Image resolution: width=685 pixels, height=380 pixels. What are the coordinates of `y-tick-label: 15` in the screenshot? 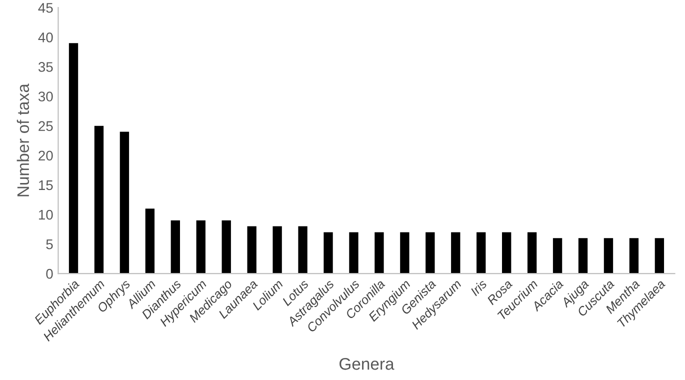 It's located at (45, 185).